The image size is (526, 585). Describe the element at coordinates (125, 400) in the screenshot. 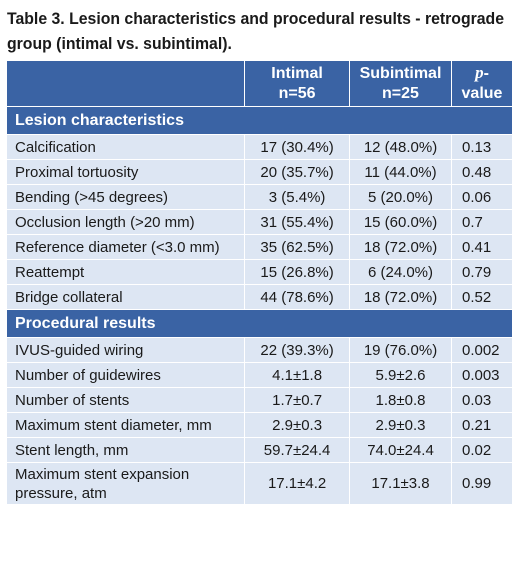

I see `row-label: Number of stents` at that location.